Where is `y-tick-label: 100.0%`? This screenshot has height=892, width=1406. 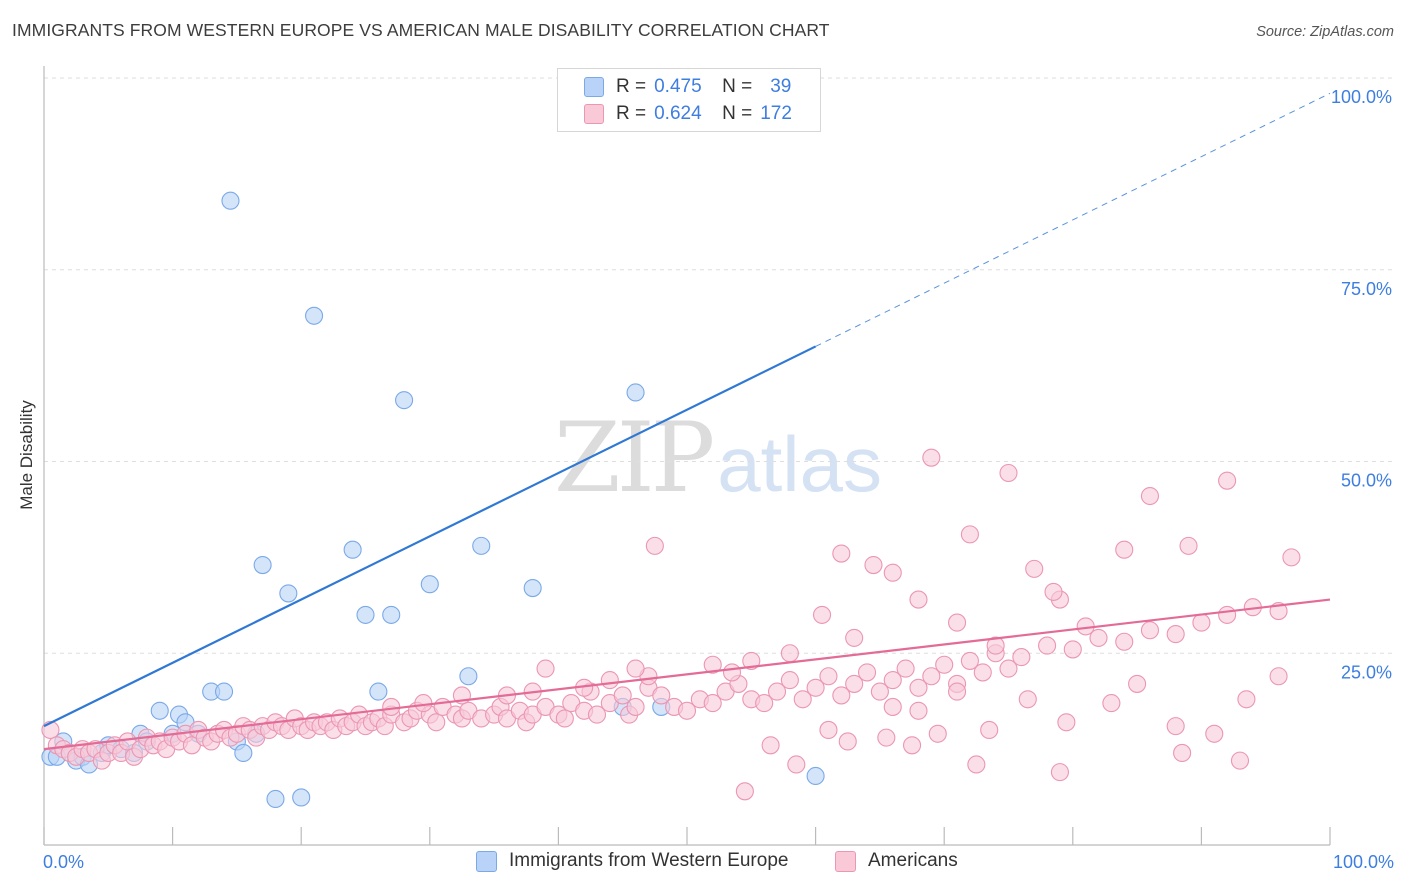 y-tick-label: 100.0% is located at coordinates (1361, 97).